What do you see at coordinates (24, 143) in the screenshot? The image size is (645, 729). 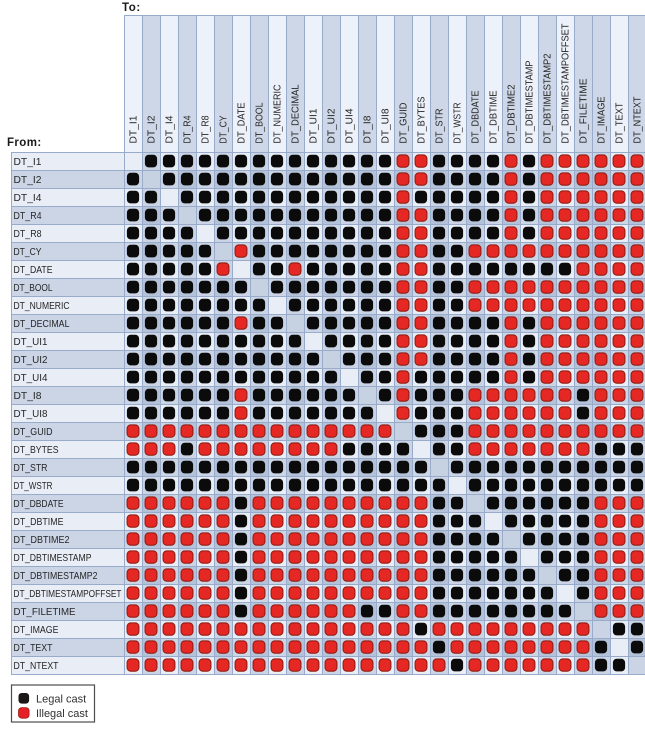 I see `svg-text: From:` at bounding box center [24, 143].